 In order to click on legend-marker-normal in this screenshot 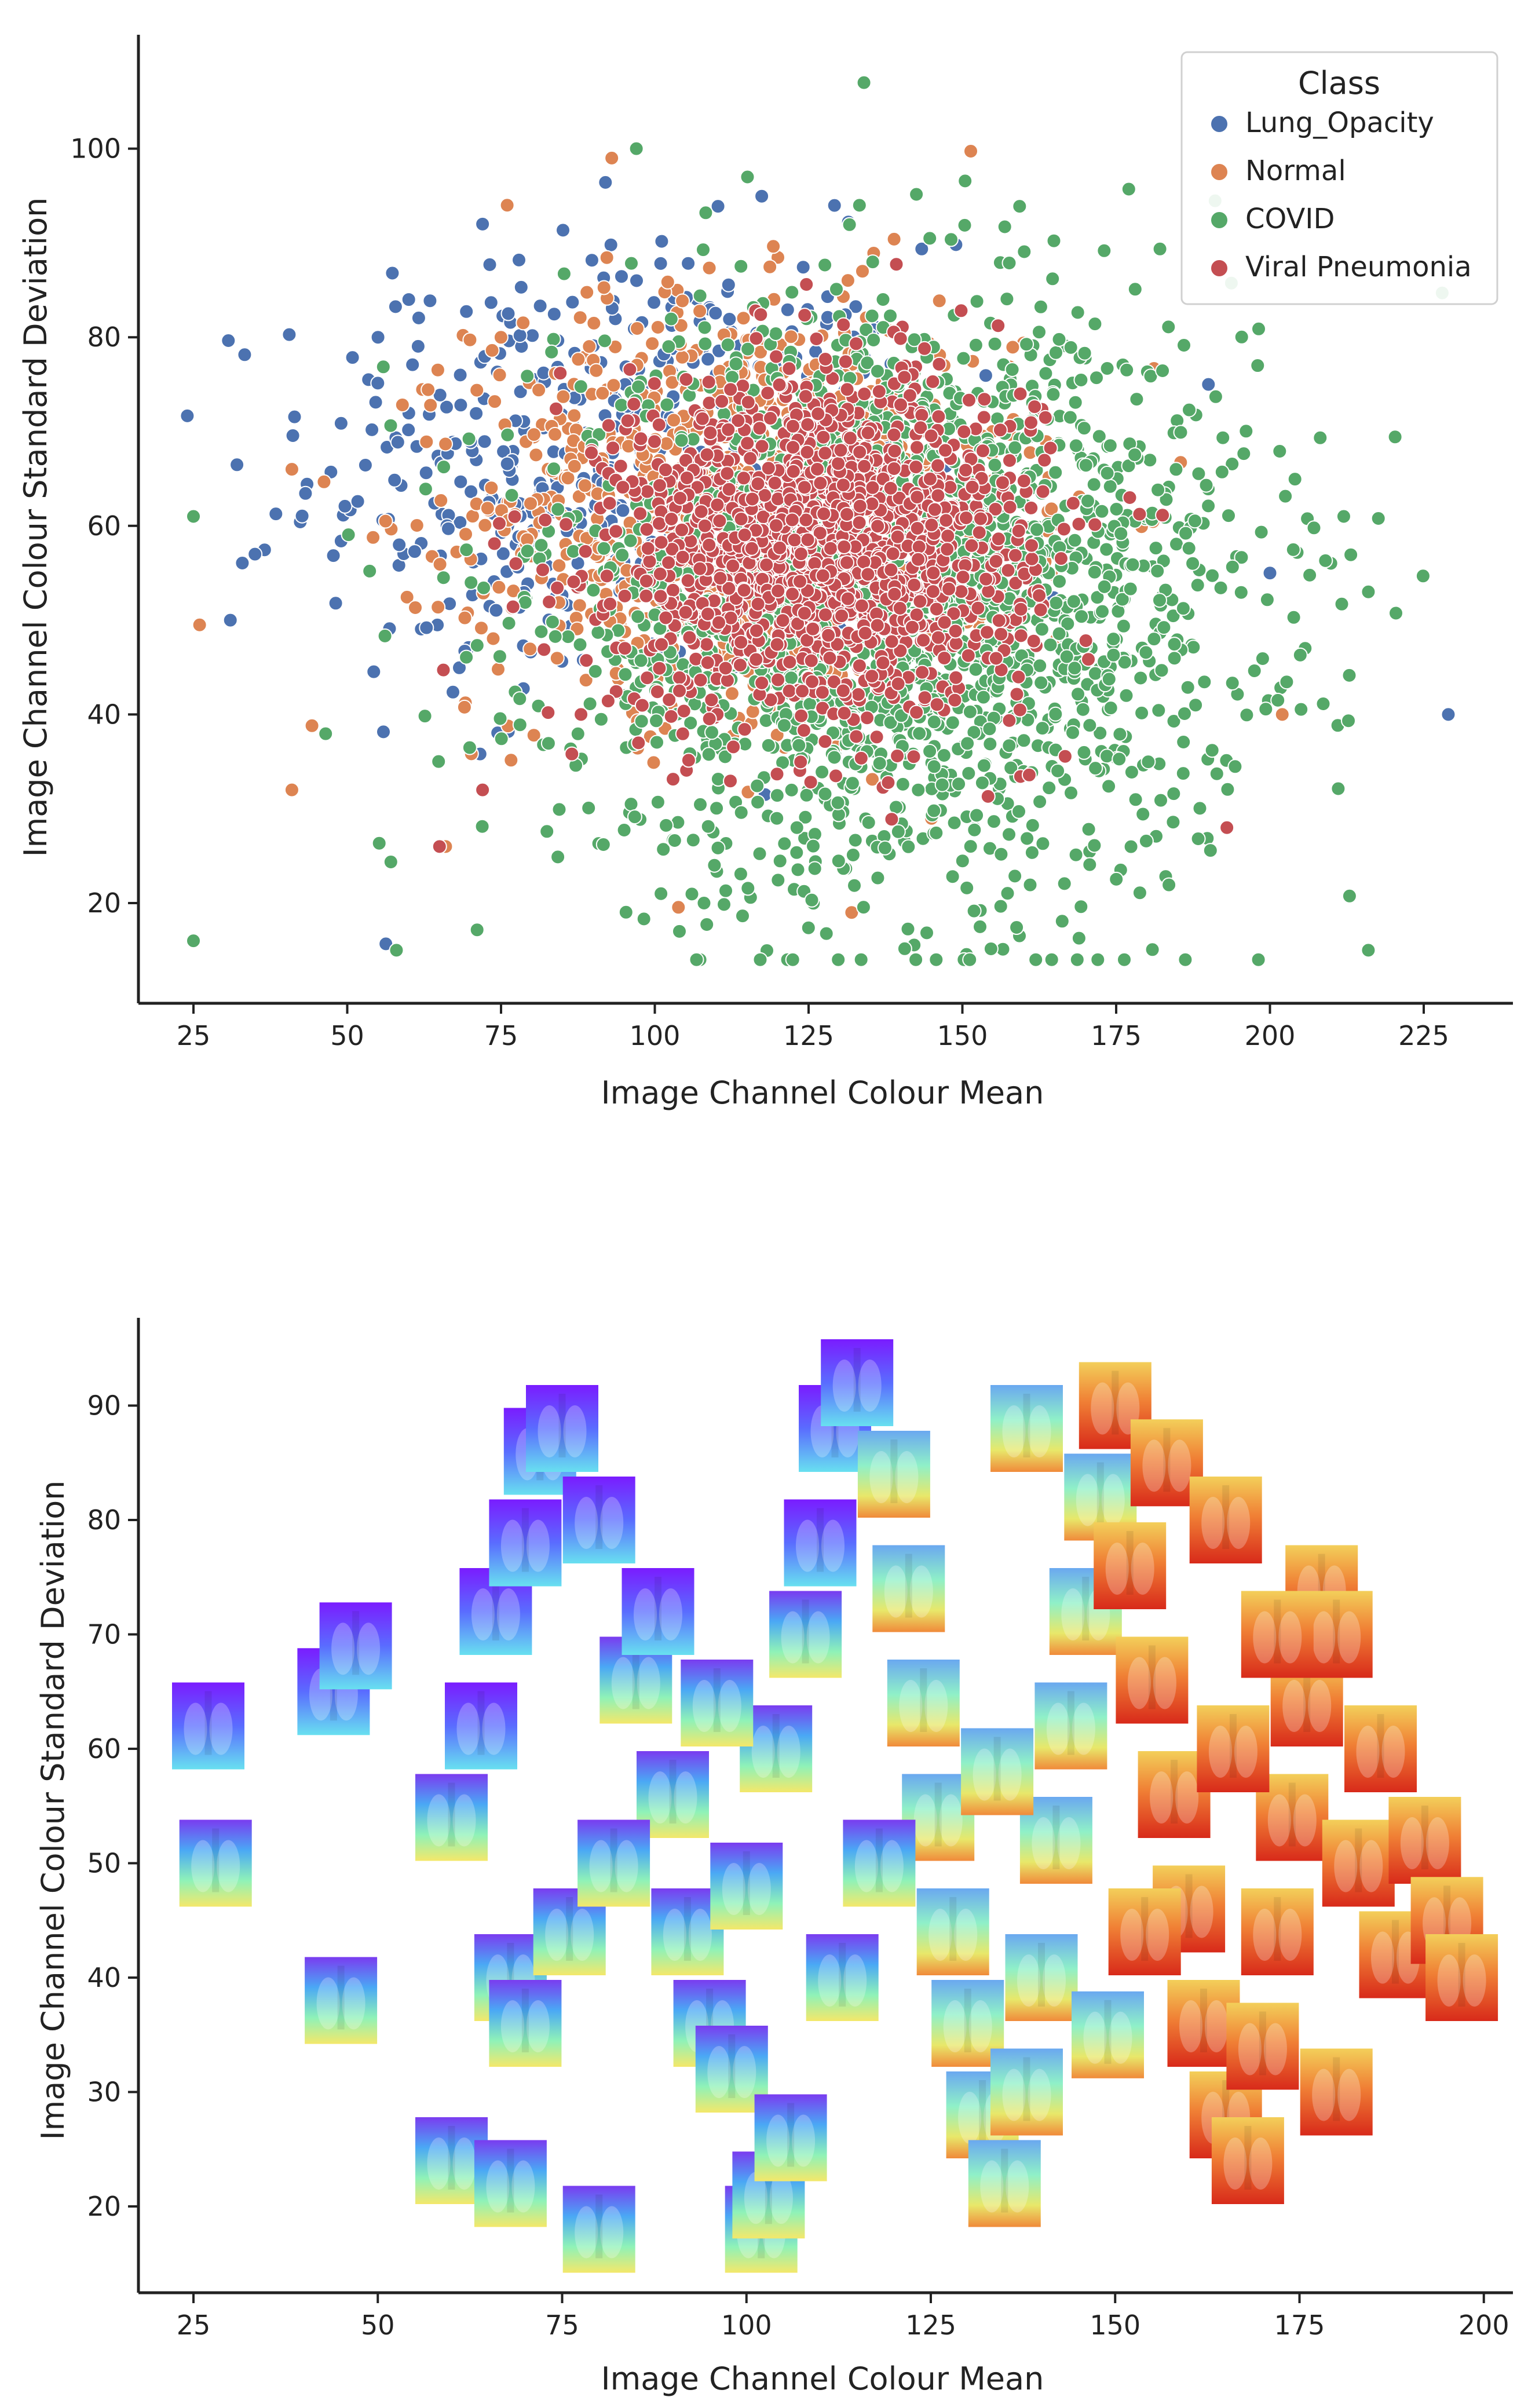, I will do `click(1220, 172)`.